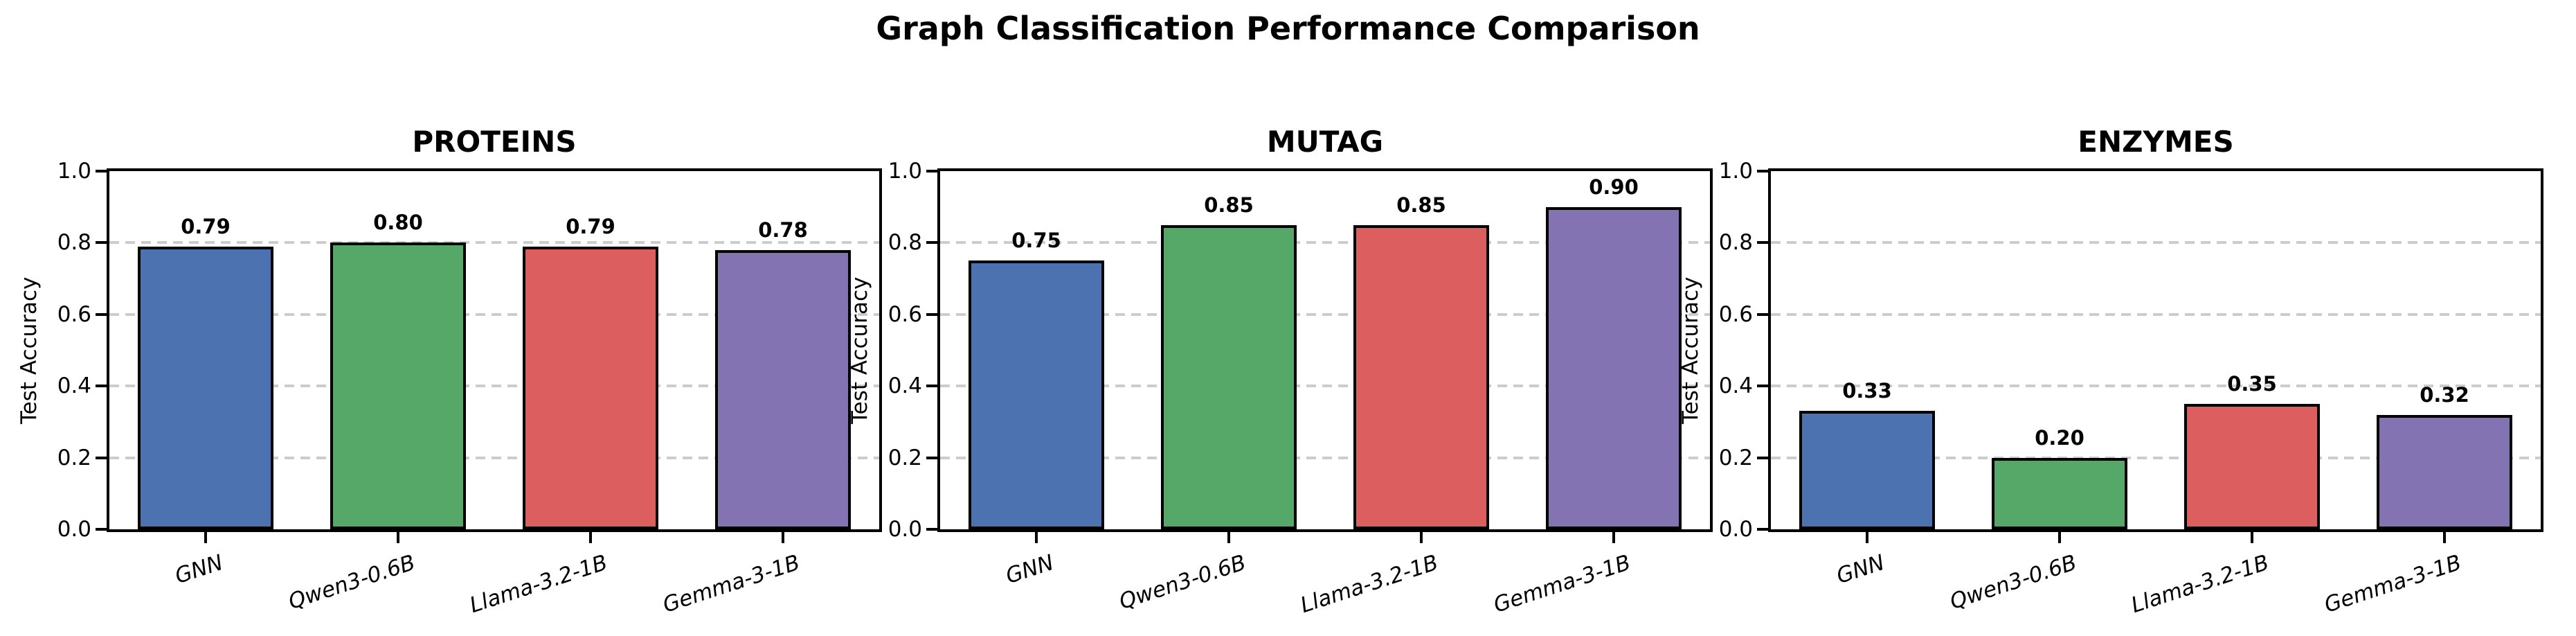  I want to click on y-tick-label: 0.6, so click(74, 314).